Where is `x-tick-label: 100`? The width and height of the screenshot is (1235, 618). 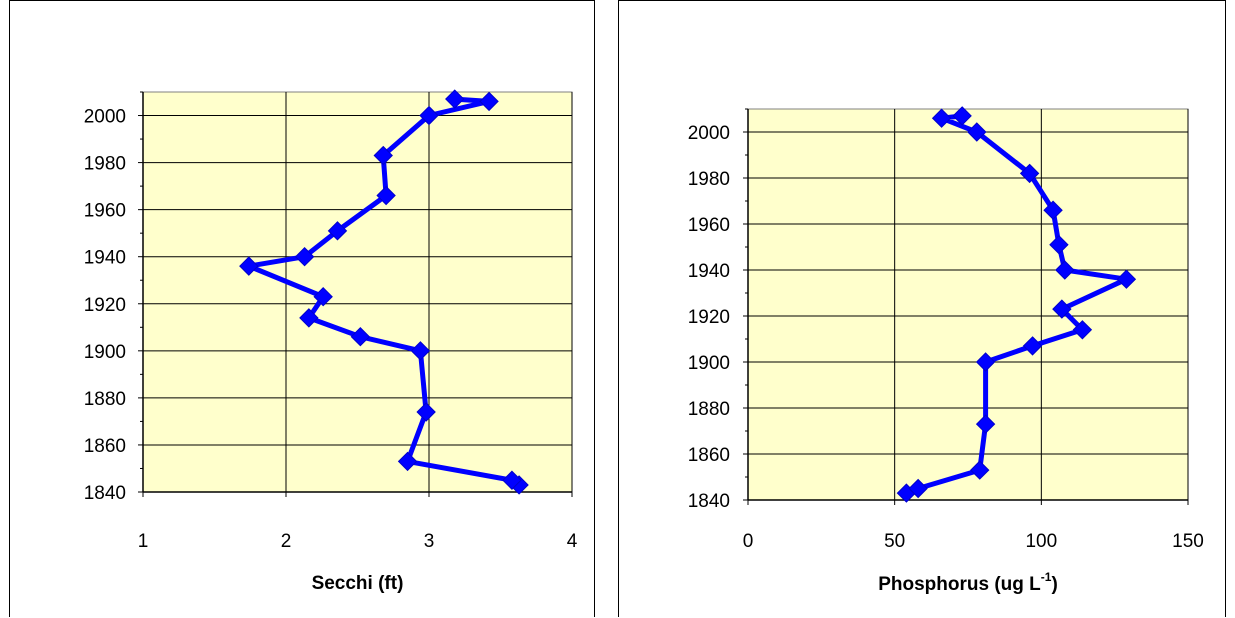
x-tick-label: 100 is located at coordinates (1041, 541).